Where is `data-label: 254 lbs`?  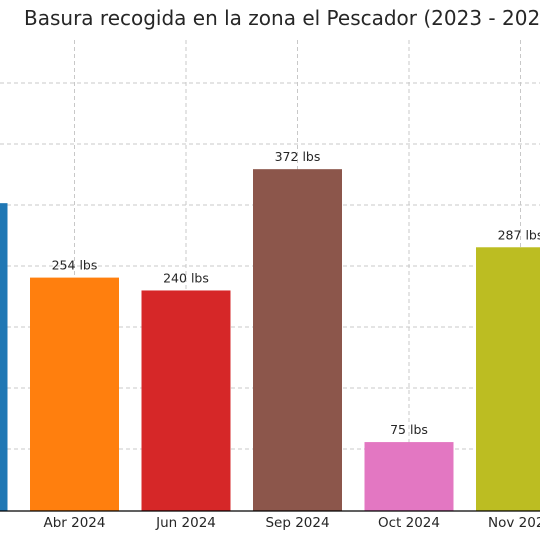 data-label: 254 lbs is located at coordinates (75, 265).